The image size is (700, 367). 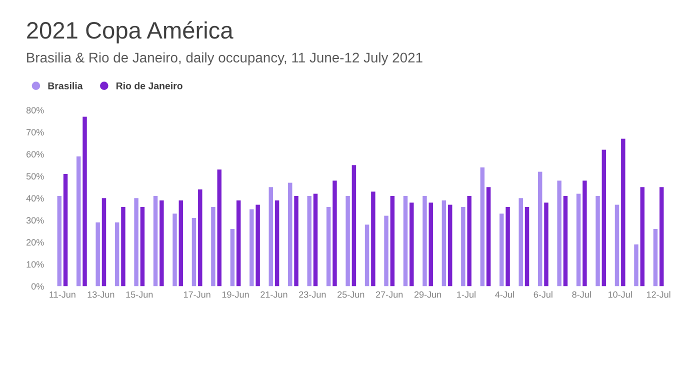 I want to click on x-tick-label: 6-Jul, so click(x=543, y=294).